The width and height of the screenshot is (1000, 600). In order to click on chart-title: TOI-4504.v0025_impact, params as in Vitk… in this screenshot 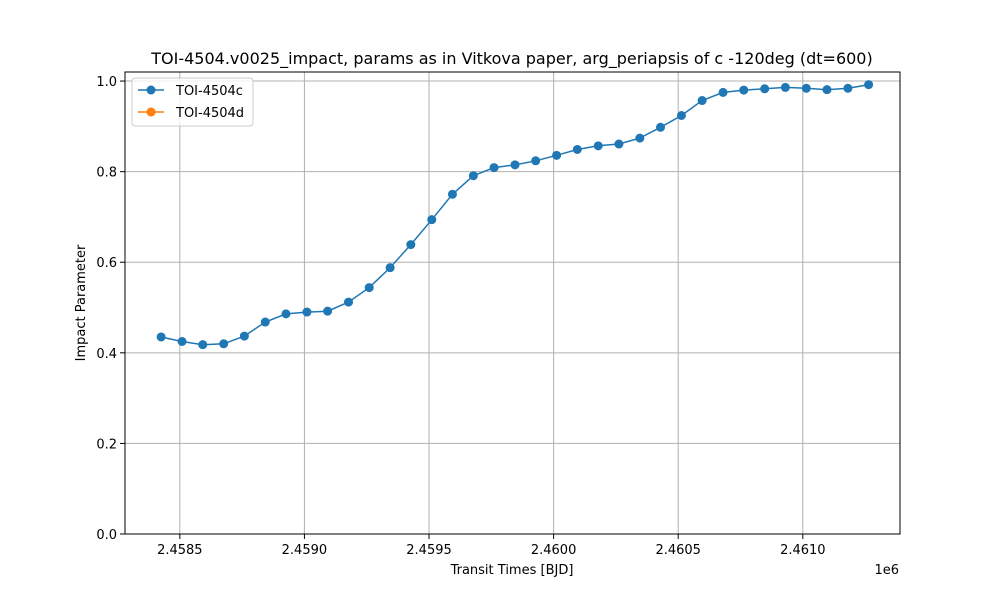, I will do `click(511, 59)`.